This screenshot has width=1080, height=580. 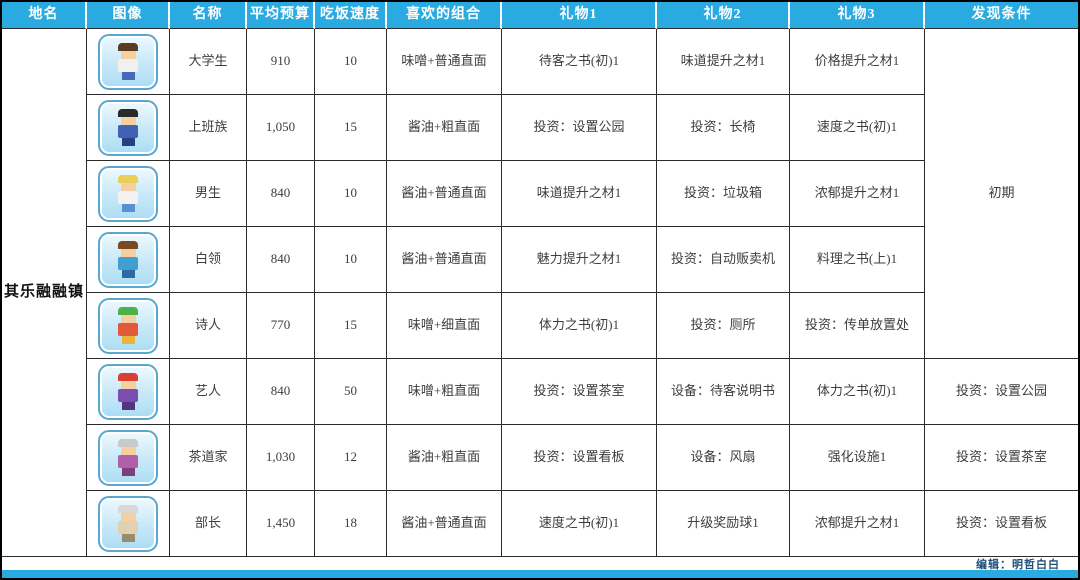 I want to click on favorite-combo: 味噌+细直面, so click(x=444, y=326).